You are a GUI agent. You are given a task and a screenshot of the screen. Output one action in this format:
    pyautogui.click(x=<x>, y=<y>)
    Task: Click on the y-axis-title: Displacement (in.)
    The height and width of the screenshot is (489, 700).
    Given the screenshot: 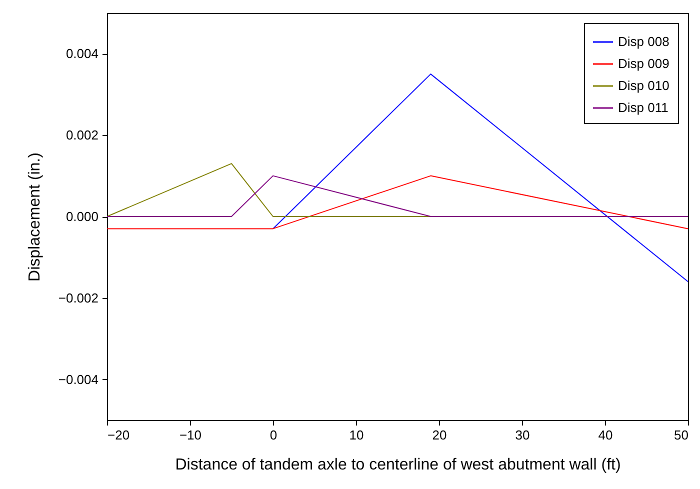 What is the action you would take?
    pyautogui.click(x=35, y=217)
    